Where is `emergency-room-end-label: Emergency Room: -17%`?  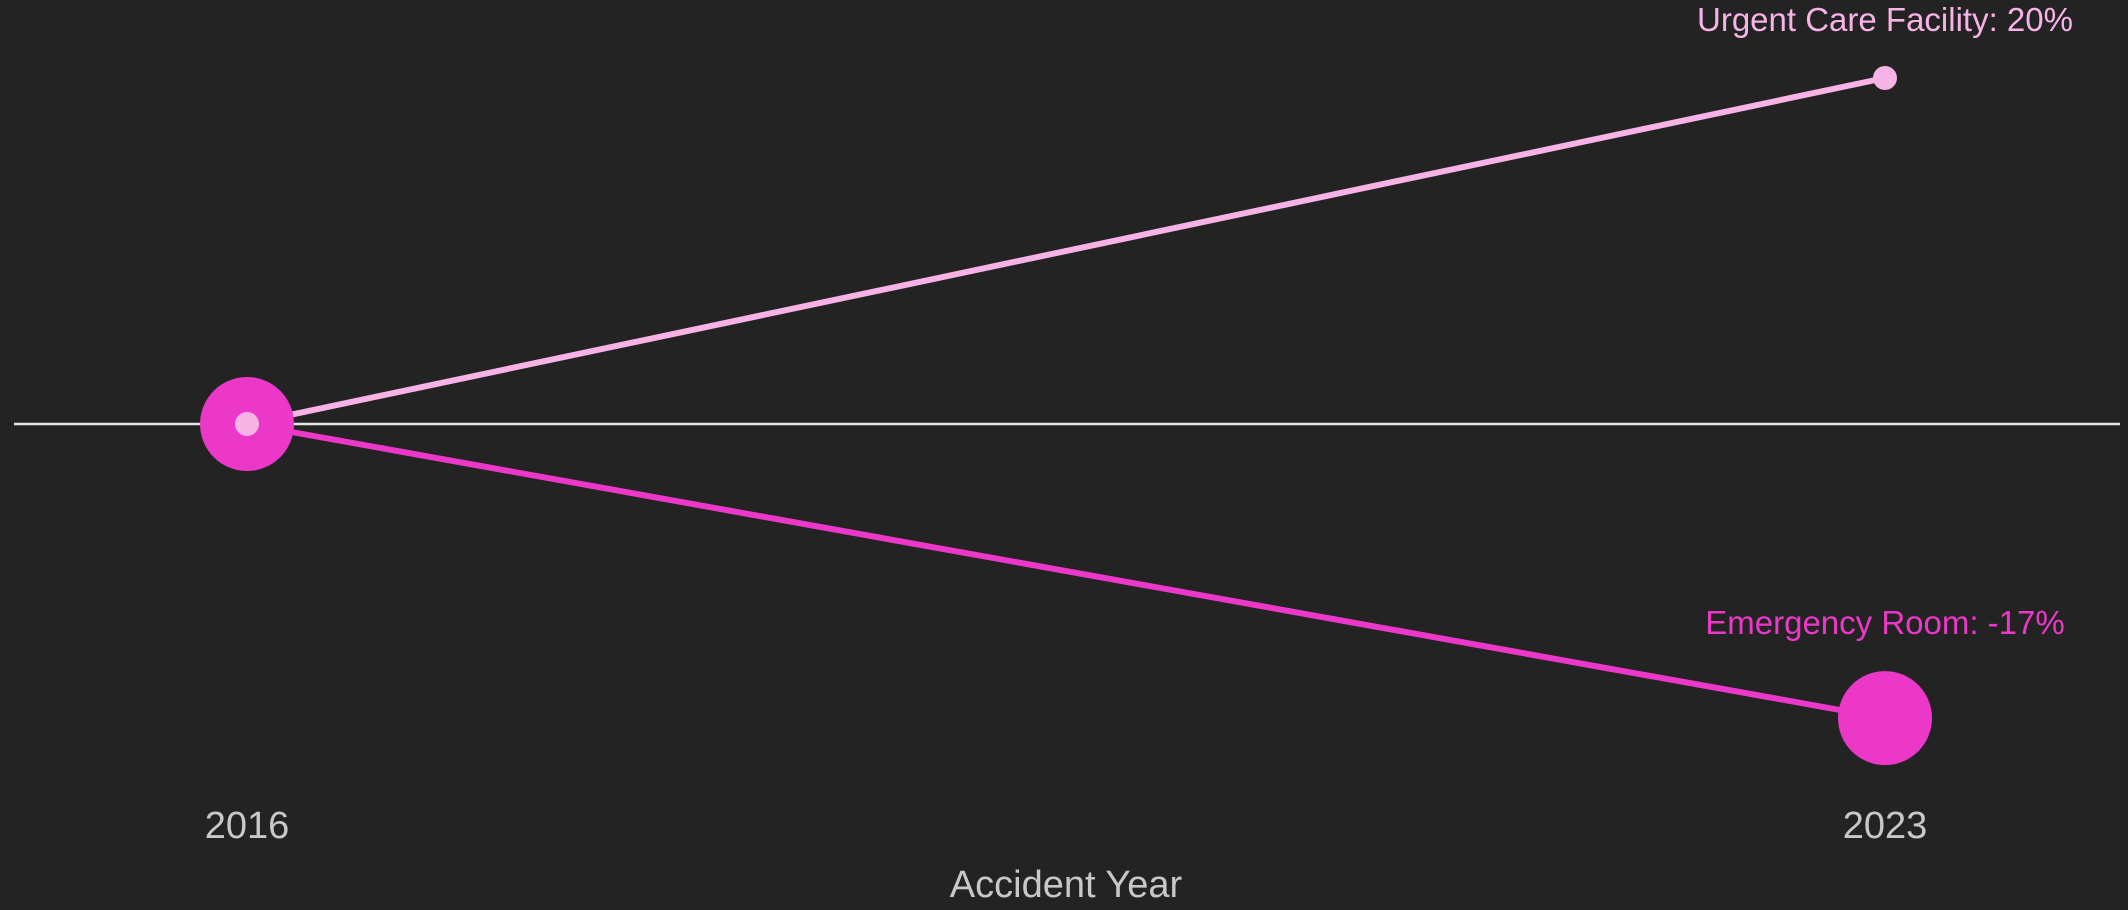 emergency-room-end-label: Emergency Room: -17% is located at coordinates (1884, 622).